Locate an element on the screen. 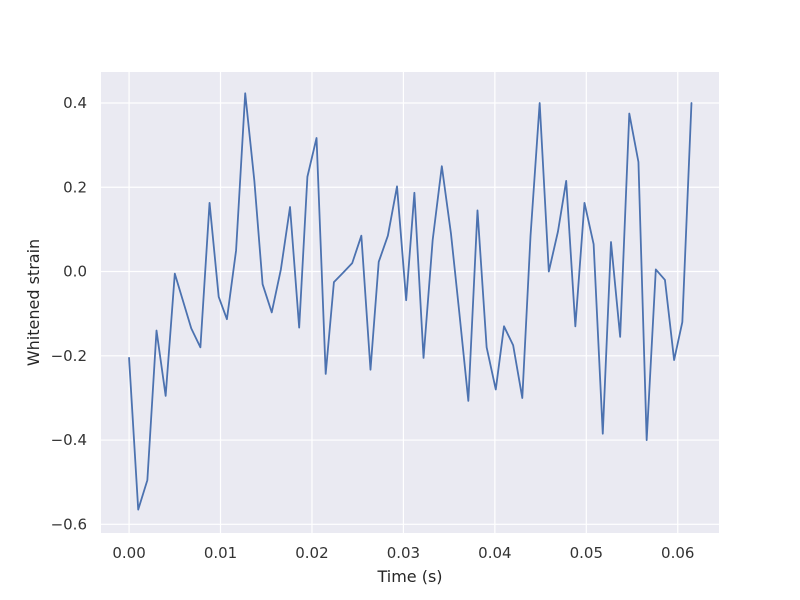 This screenshot has height=600, width=800. y-tick-label: −0.2 is located at coordinates (69, 356).